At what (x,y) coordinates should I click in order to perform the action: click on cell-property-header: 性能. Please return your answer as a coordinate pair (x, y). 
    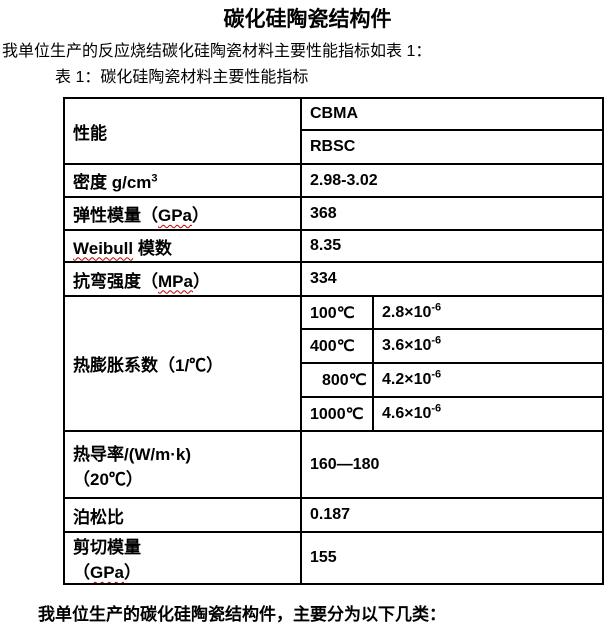
    Looking at the image, I should click on (182, 131).